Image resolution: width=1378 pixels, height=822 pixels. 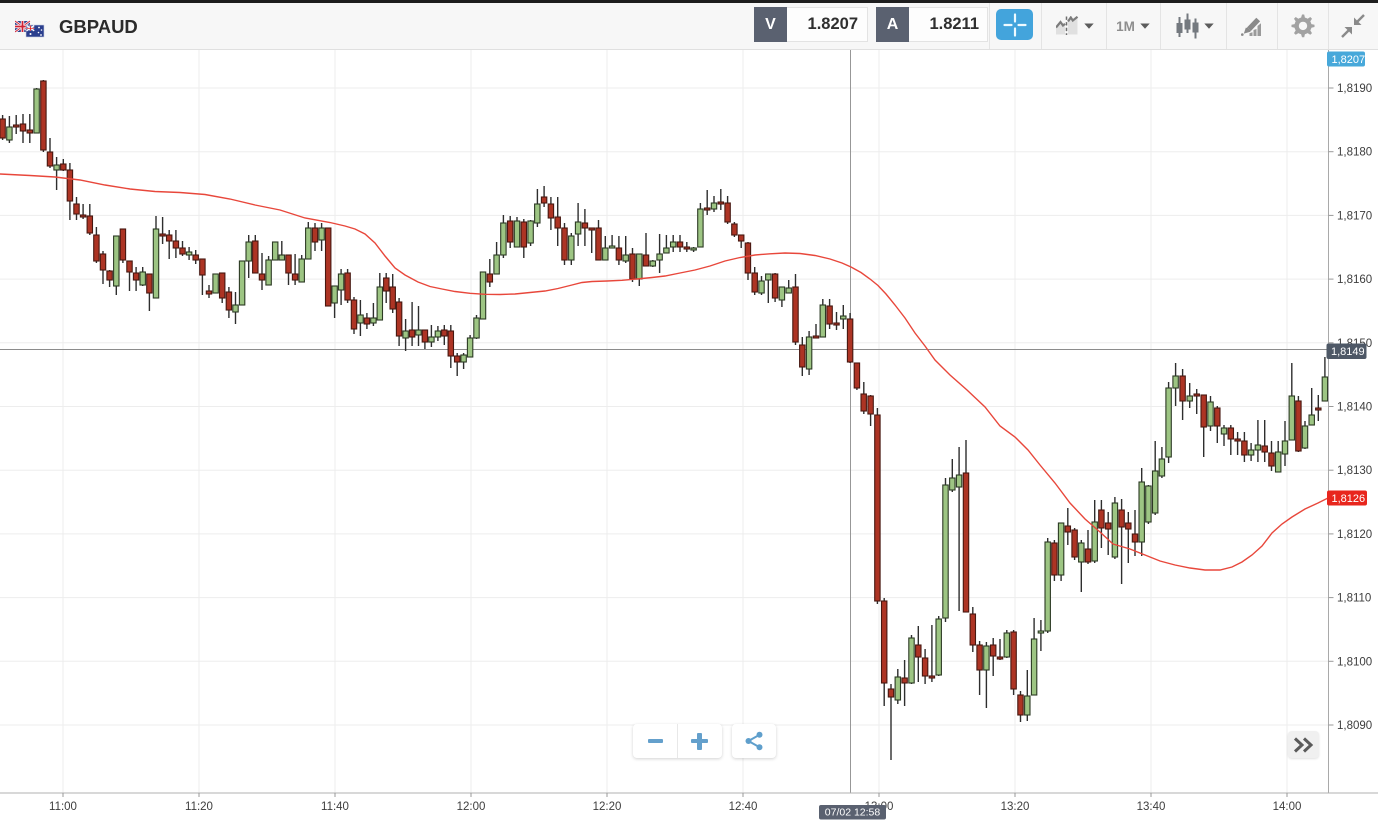 What do you see at coordinates (1354, 280) in the screenshot?
I see `svg-text: 1,8160` at bounding box center [1354, 280].